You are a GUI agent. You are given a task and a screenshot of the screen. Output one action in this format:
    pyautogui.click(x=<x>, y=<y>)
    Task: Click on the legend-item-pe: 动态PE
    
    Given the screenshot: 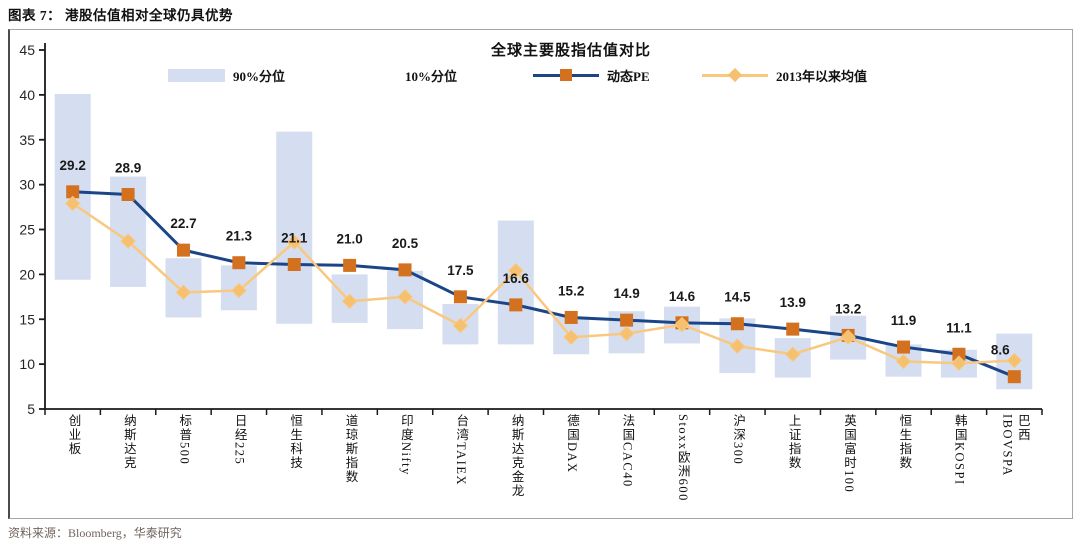 What is the action you would take?
    pyautogui.click(x=591, y=75)
    